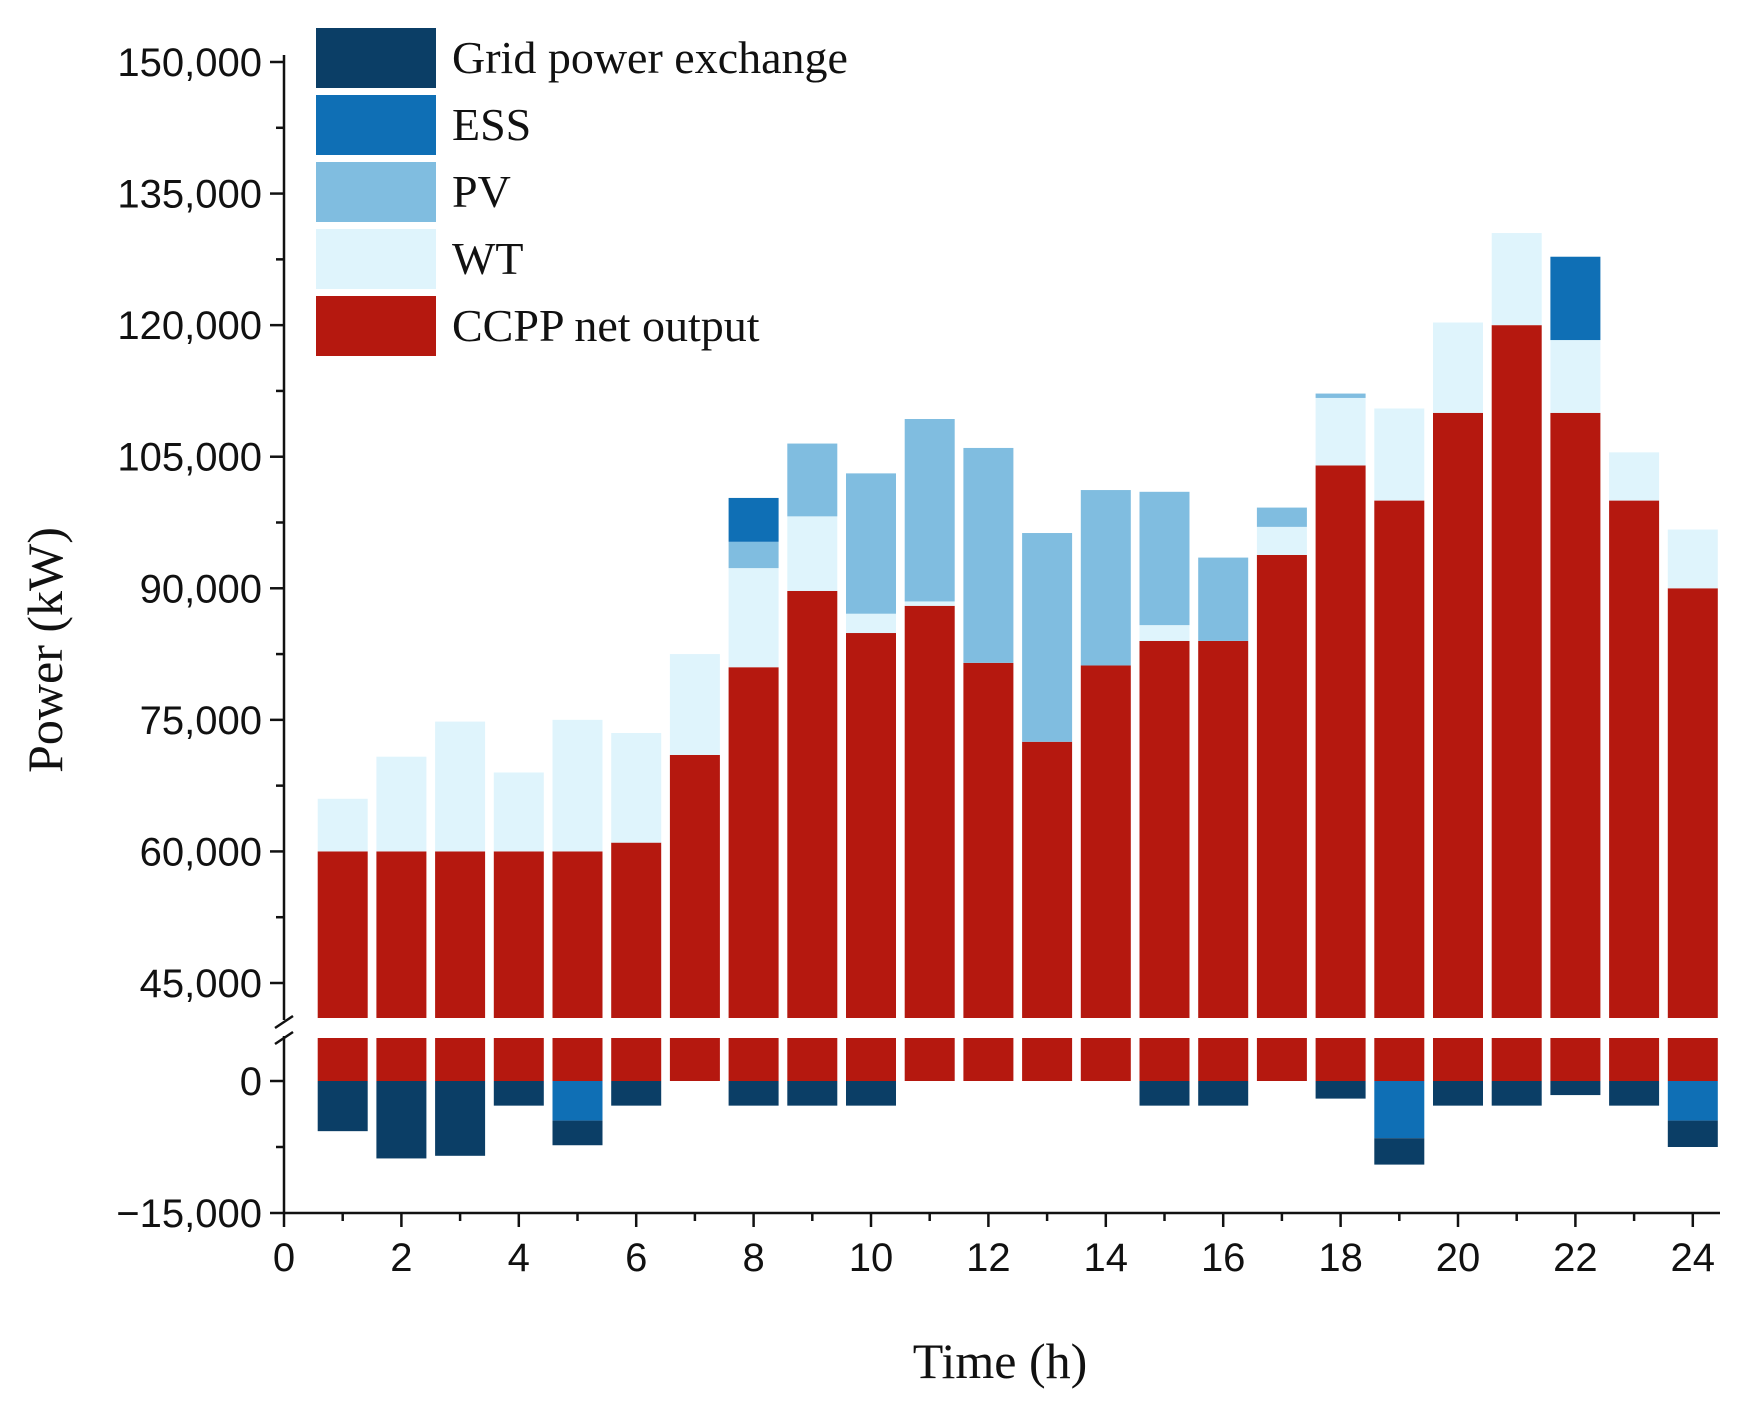 Image resolution: width=1740 pixels, height=1408 pixels. Describe the element at coordinates (401, 1258) in the screenshot. I see `x-tick-label: 2` at that location.